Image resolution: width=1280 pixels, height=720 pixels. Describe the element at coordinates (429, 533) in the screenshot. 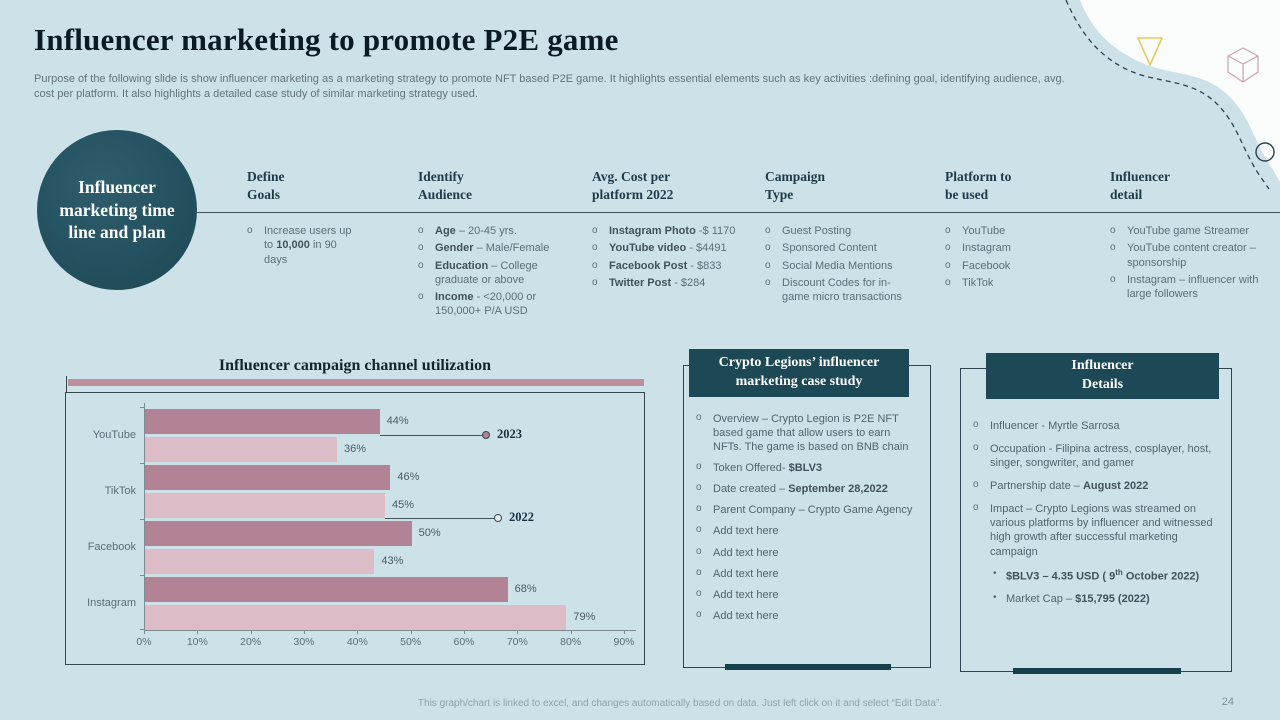

I see `bar-value-facebook-2023: 50%` at that location.